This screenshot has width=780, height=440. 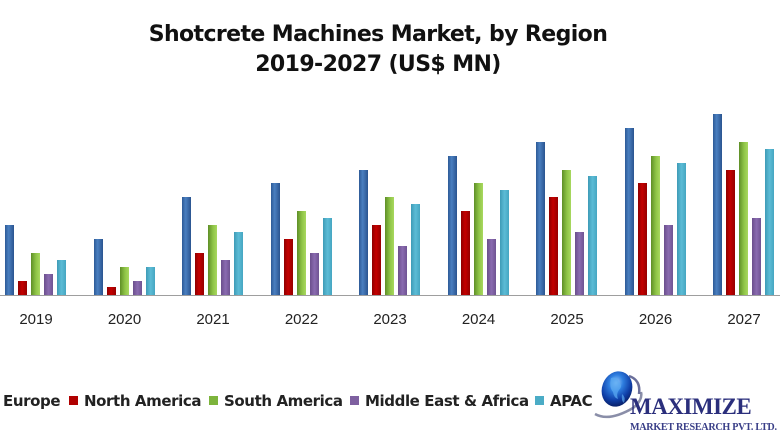 I want to click on legend-item-apac: APAC, so click(x=564, y=401).